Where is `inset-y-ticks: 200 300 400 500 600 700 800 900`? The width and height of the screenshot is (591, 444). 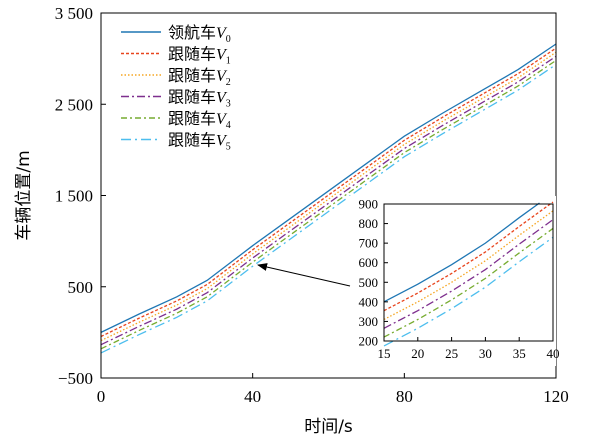 inset-y-ticks: 200 300 400 500 600 700 800 900 is located at coordinates (373, 273).